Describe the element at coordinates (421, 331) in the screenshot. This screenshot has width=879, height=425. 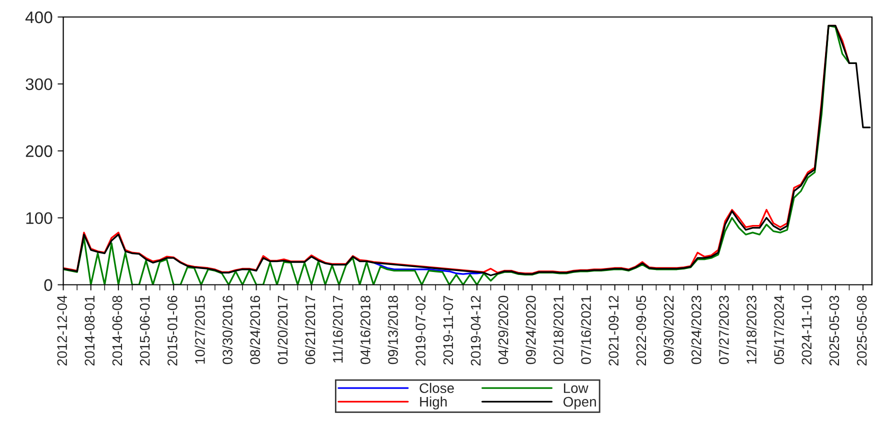
I see `x-tick-label: 2019-07-02` at that location.